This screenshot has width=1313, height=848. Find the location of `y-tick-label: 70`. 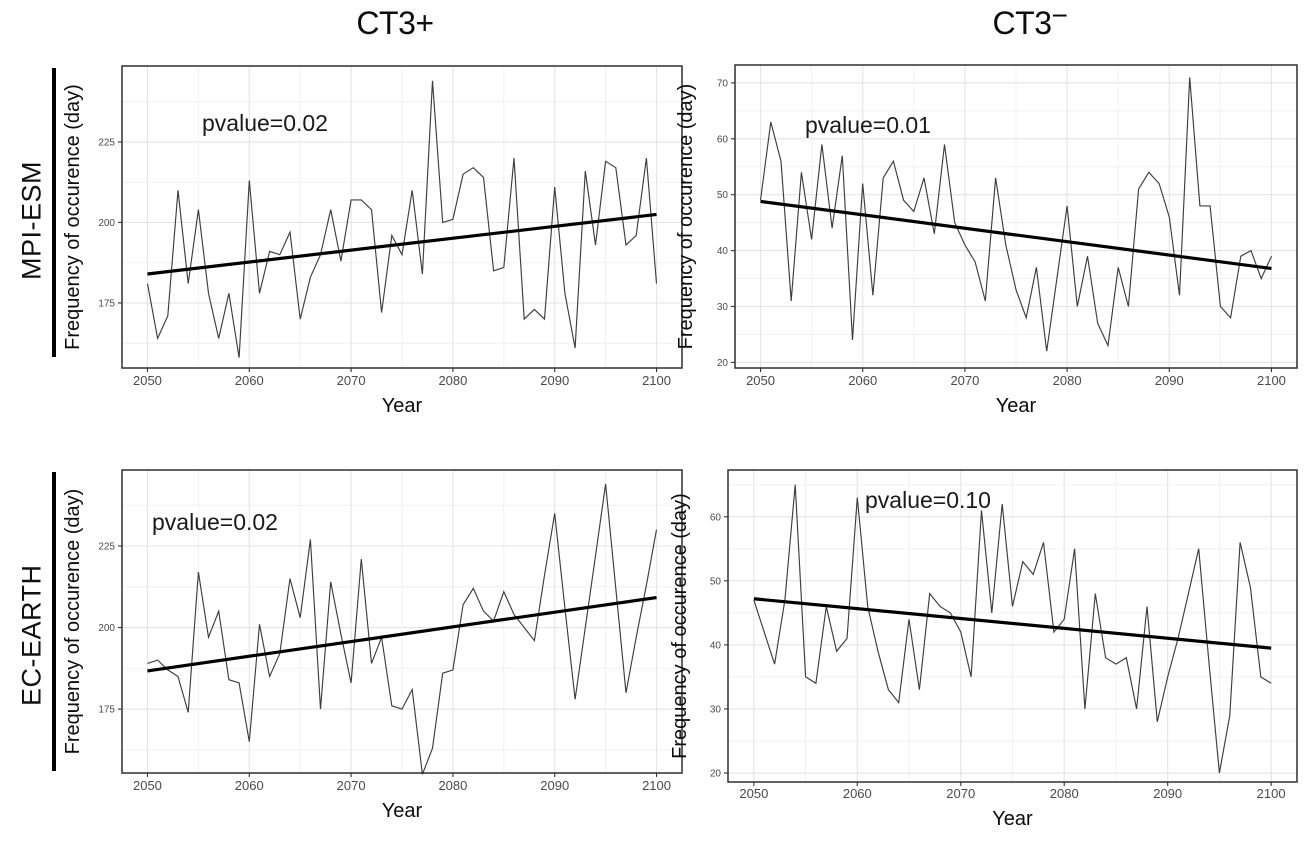

y-tick-label: 70 is located at coordinates (723, 83).